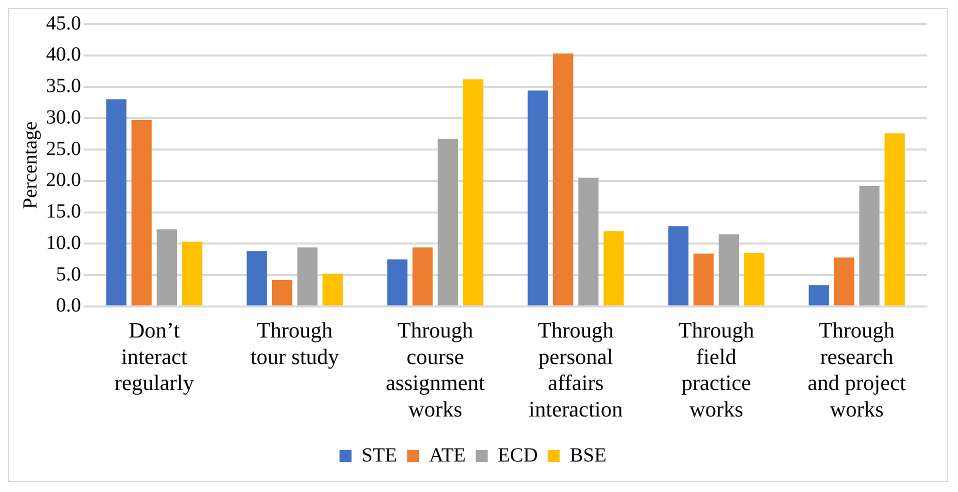  I want to click on y-tick-label: 5.0, so click(68, 274).